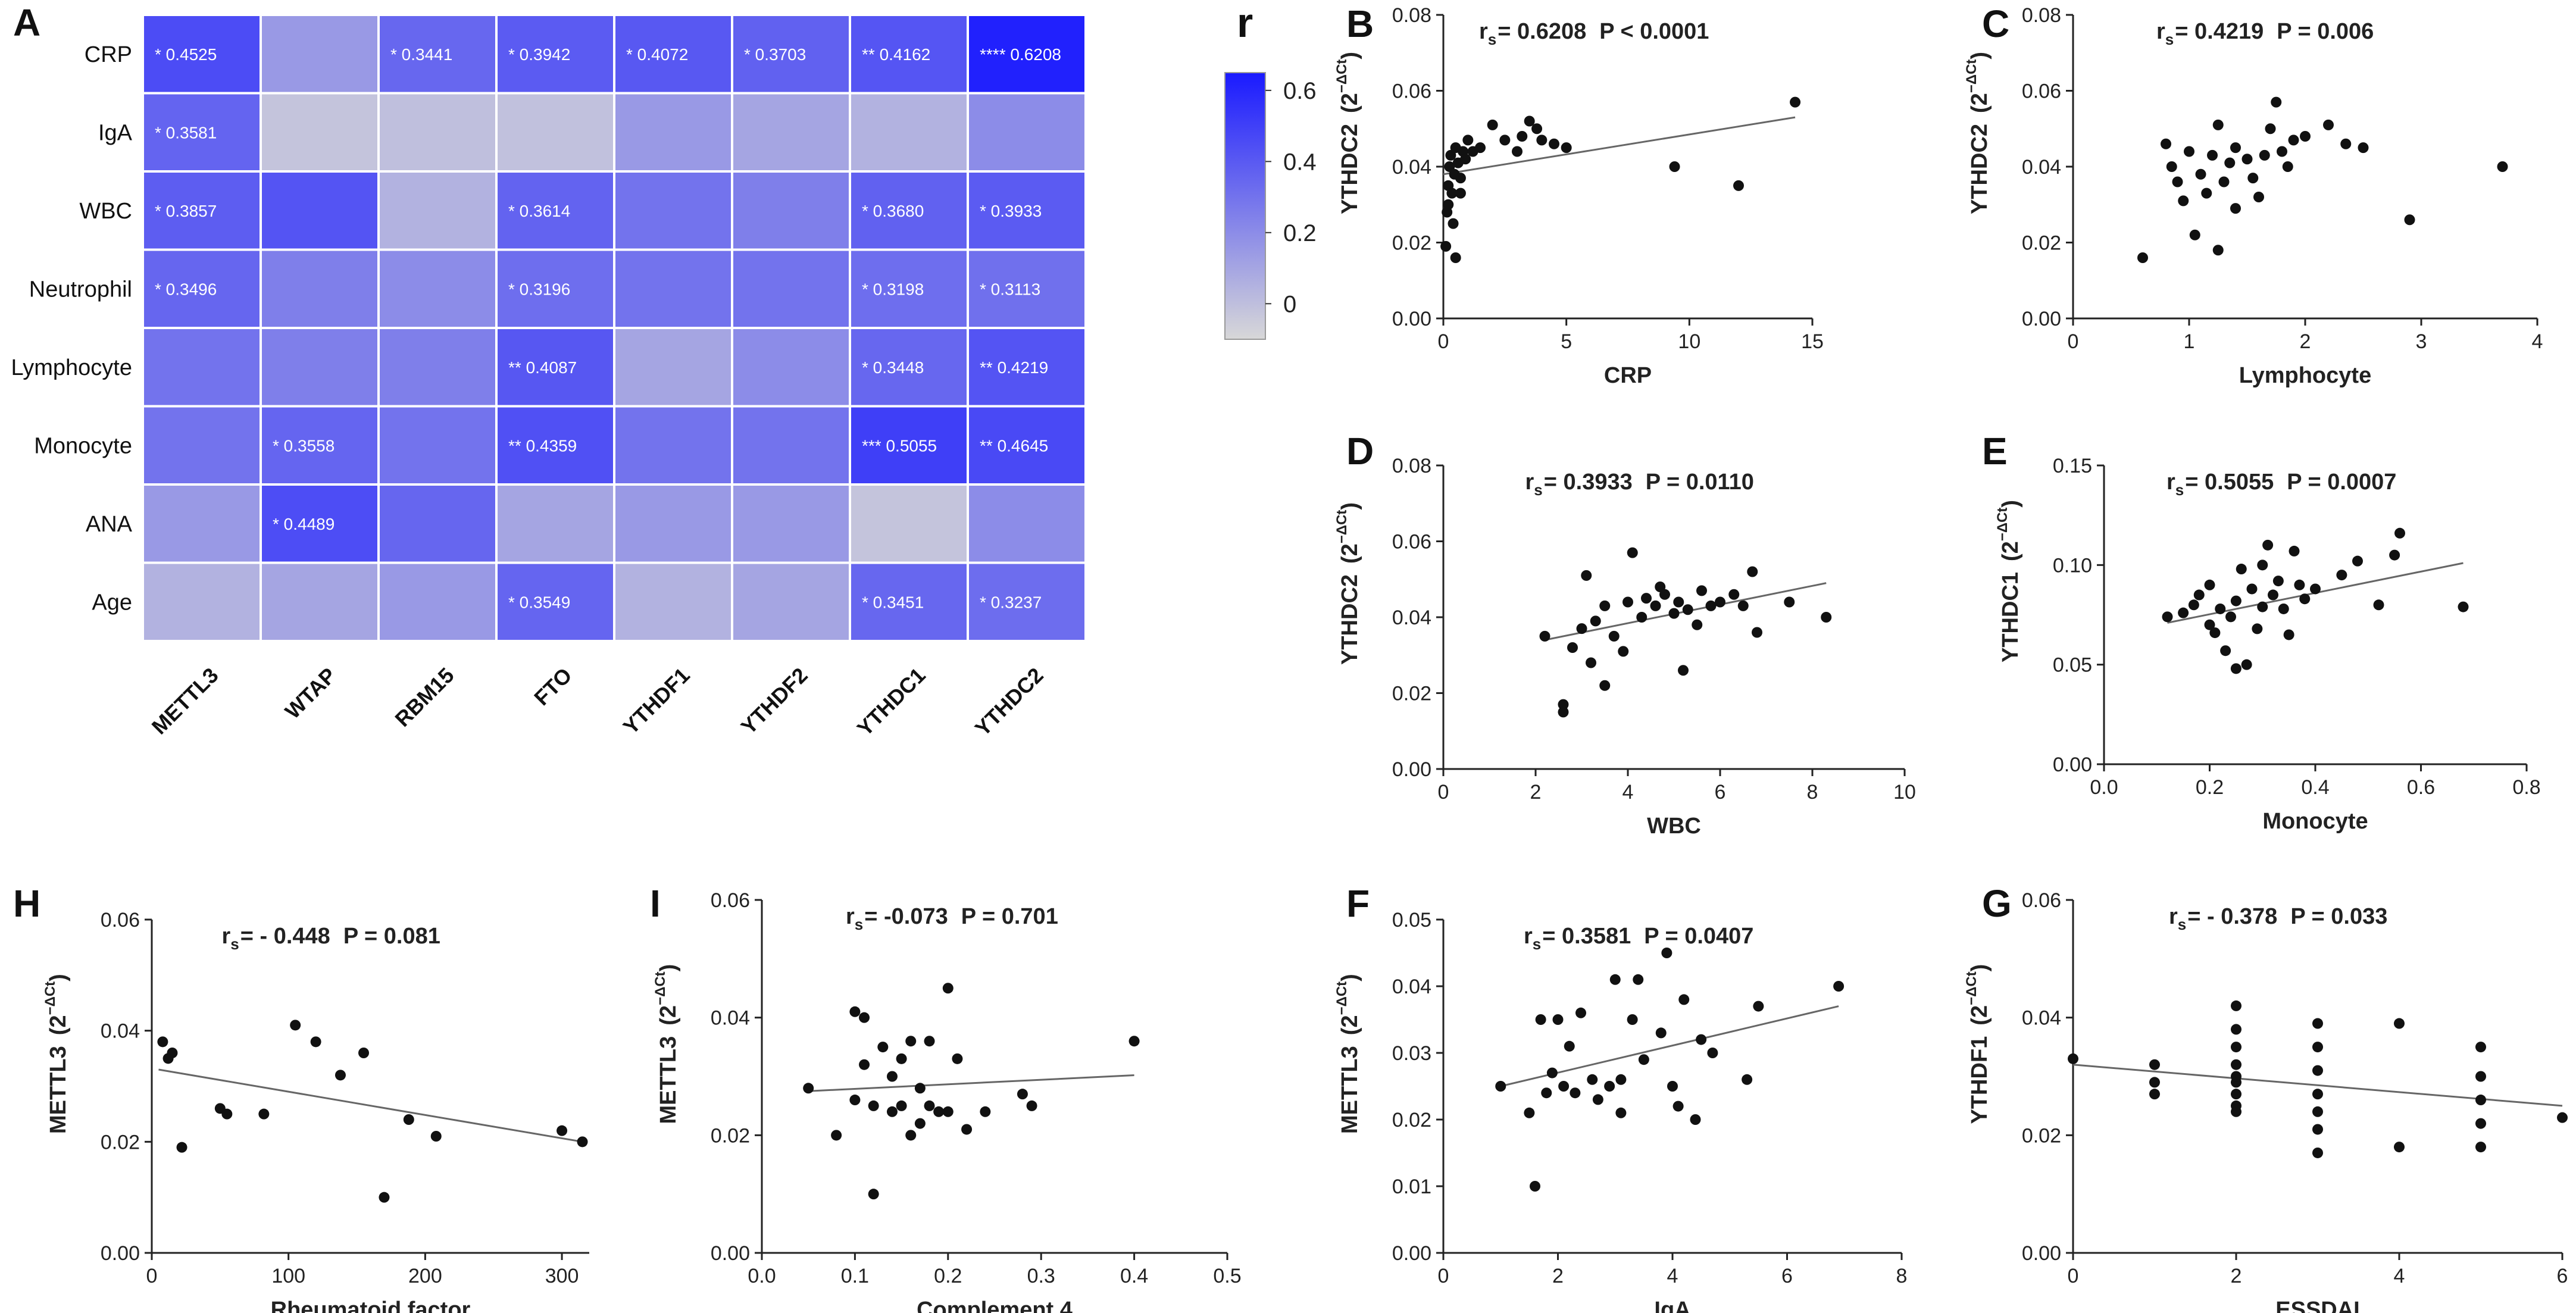  I want to click on y-tick-label: 0.08, so click(1411, 466).